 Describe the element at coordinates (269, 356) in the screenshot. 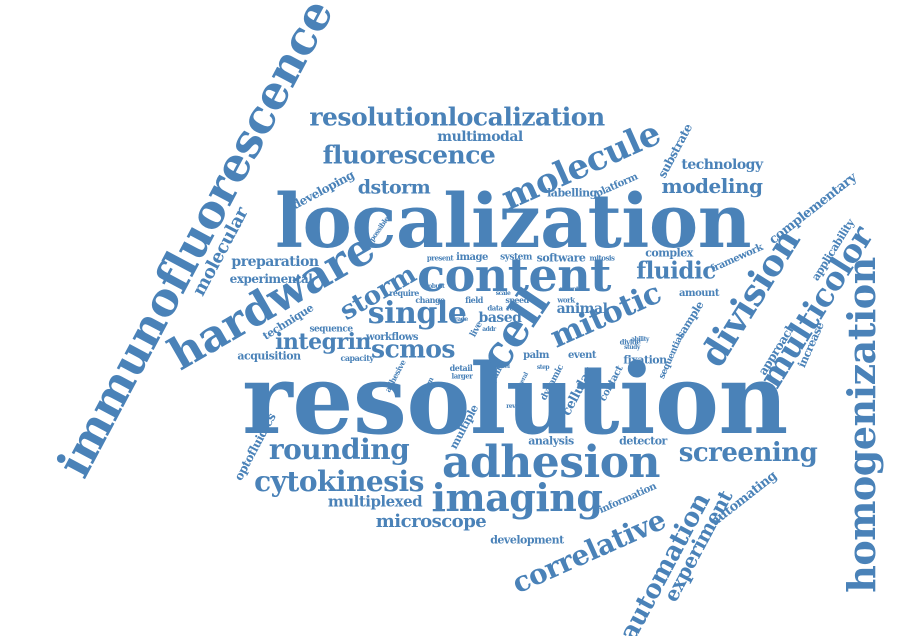

I see `word-acquisition: acquisition` at that location.